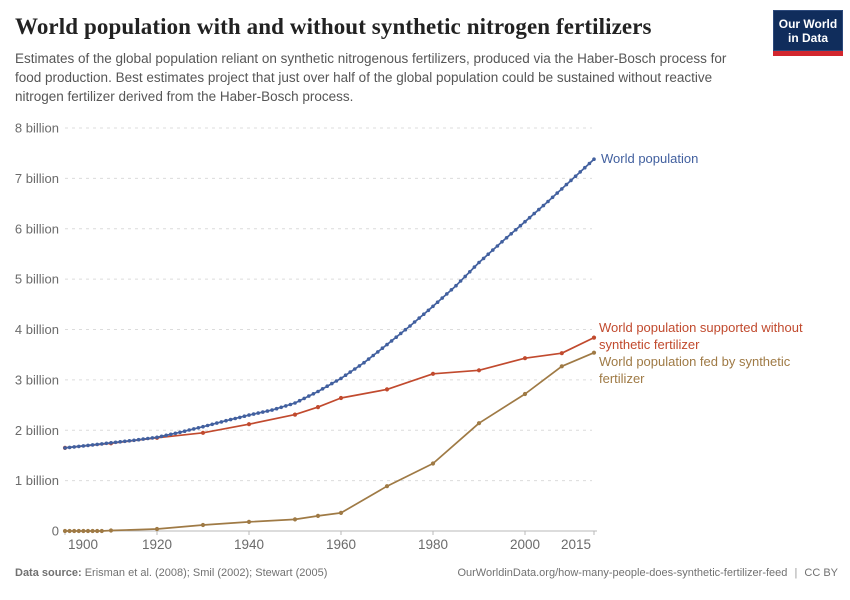 This screenshot has height=600, width=850. I want to click on y-axis-tick-label: 8 billion, so click(37, 128).